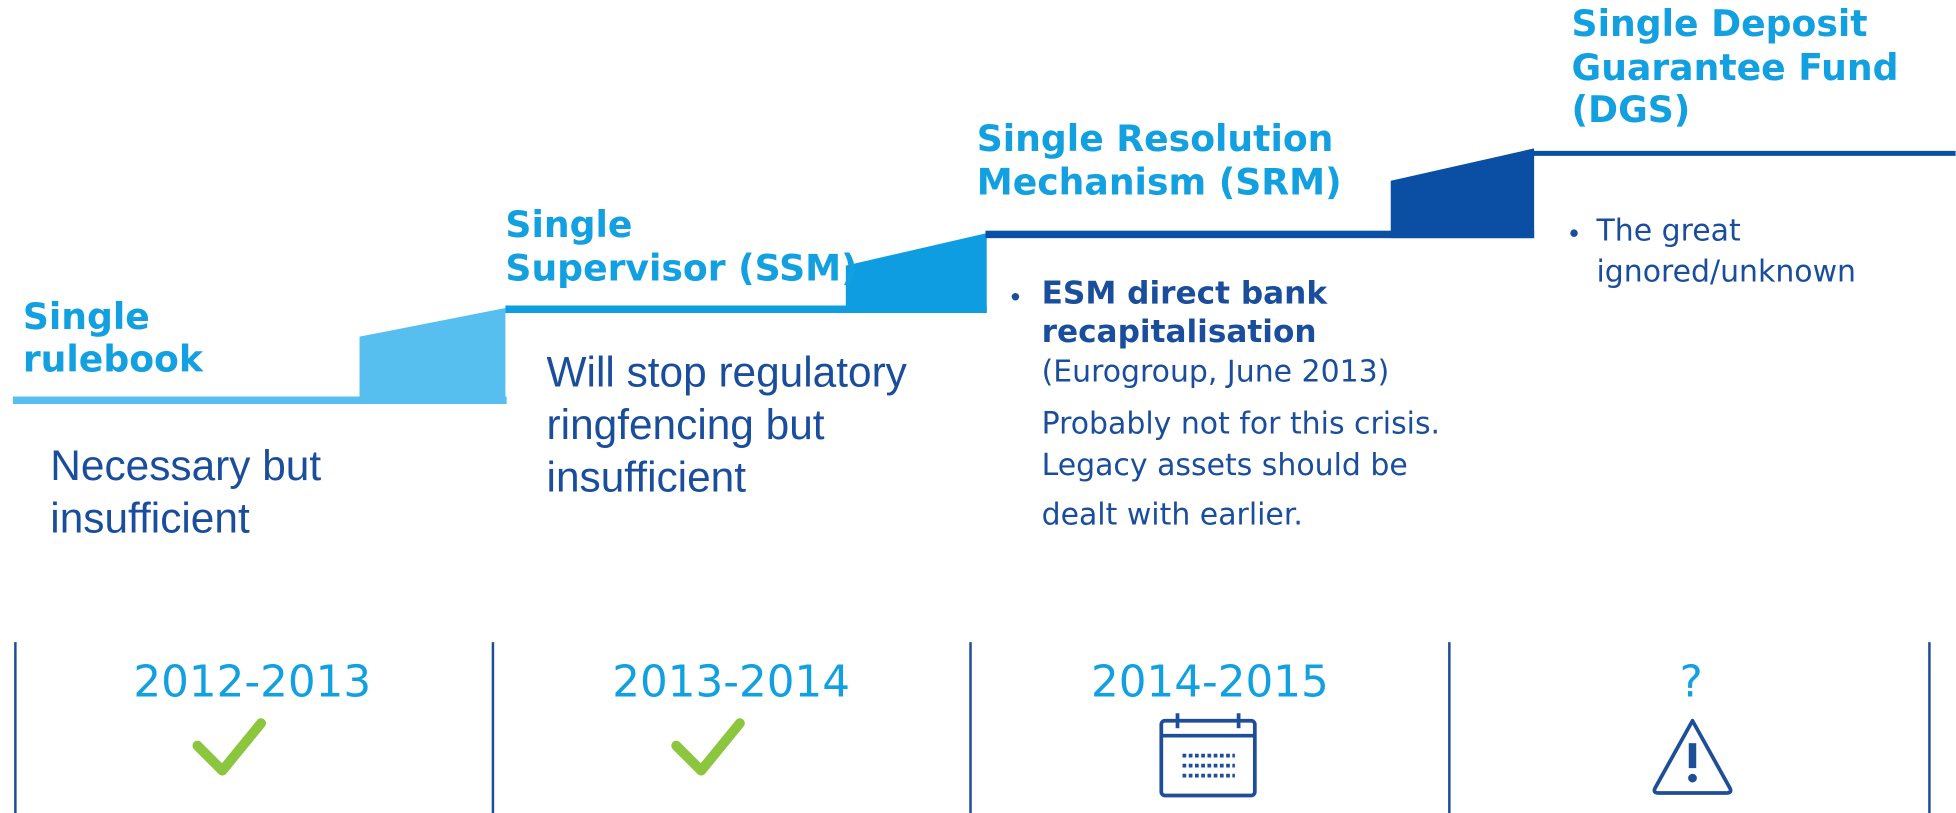 This screenshot has height=813, width=1956. I want to click on period: ?, so click(1691, 682).